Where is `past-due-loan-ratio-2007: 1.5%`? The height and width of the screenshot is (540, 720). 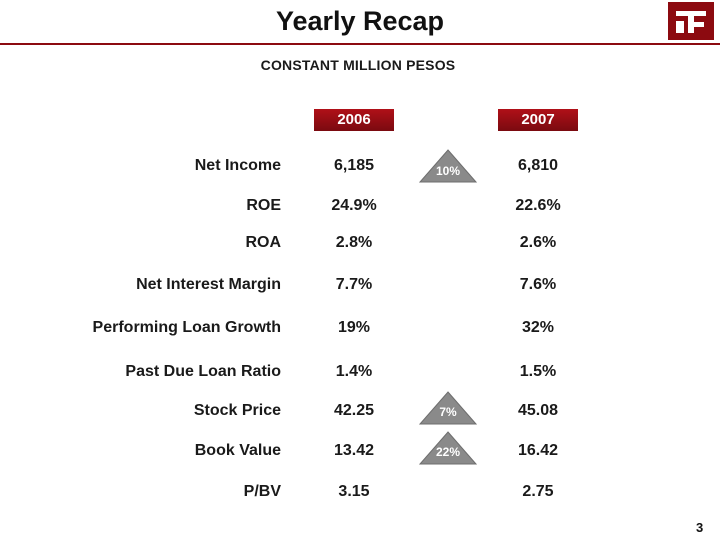
past-due-loan-ratio-2007: 1.5% is located at coordinates (538, 371).